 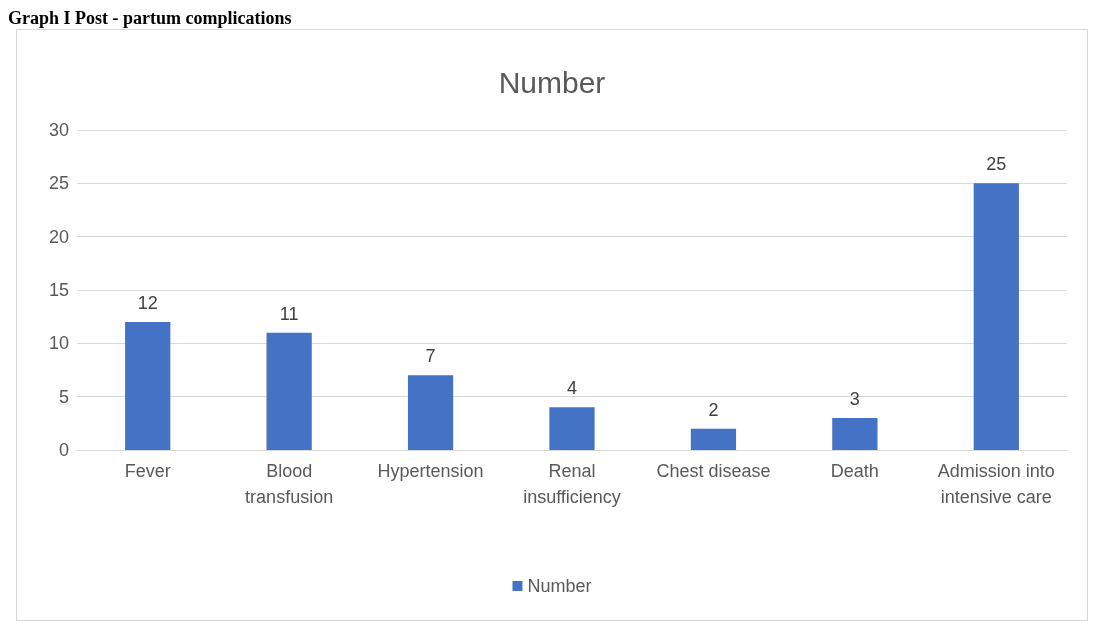 I want to click on y-tick-label: 10, so click(x=58, y=343).